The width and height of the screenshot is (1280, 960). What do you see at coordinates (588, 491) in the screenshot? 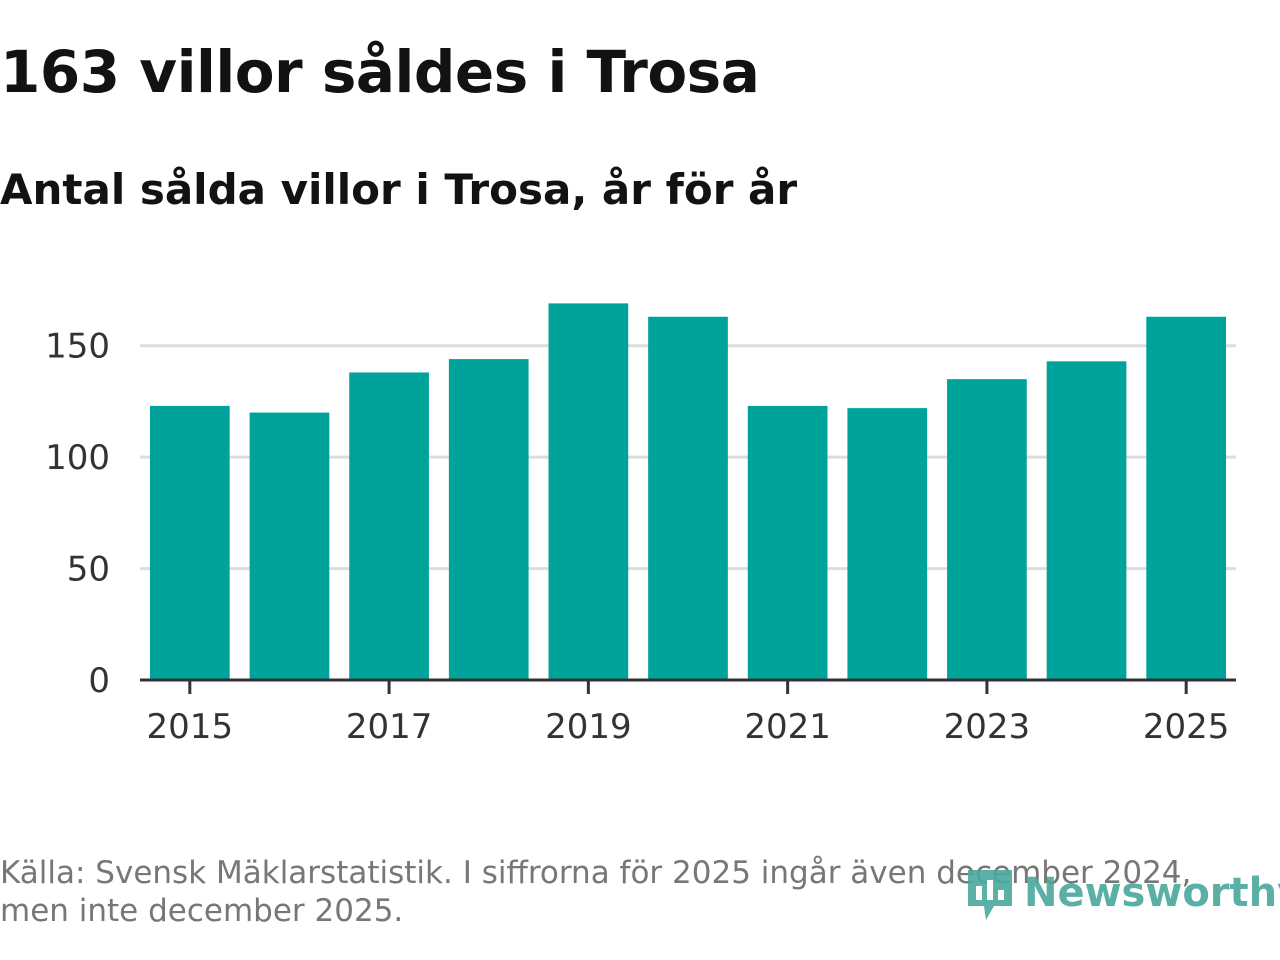
I see `bar-2019` at bounding box center [588, 491].